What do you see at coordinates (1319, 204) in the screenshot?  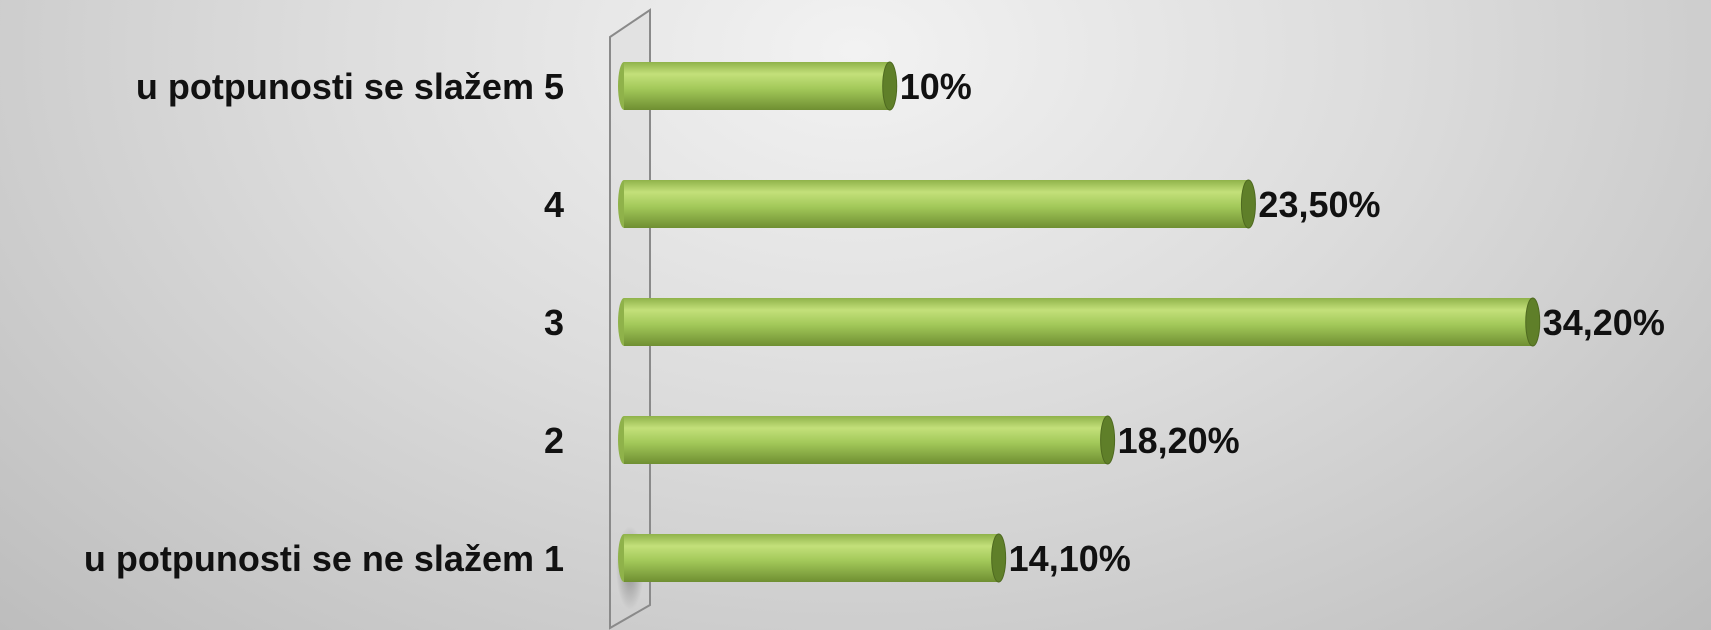 I see `value-label: 23,50%` at bounding box center [1319, 204].